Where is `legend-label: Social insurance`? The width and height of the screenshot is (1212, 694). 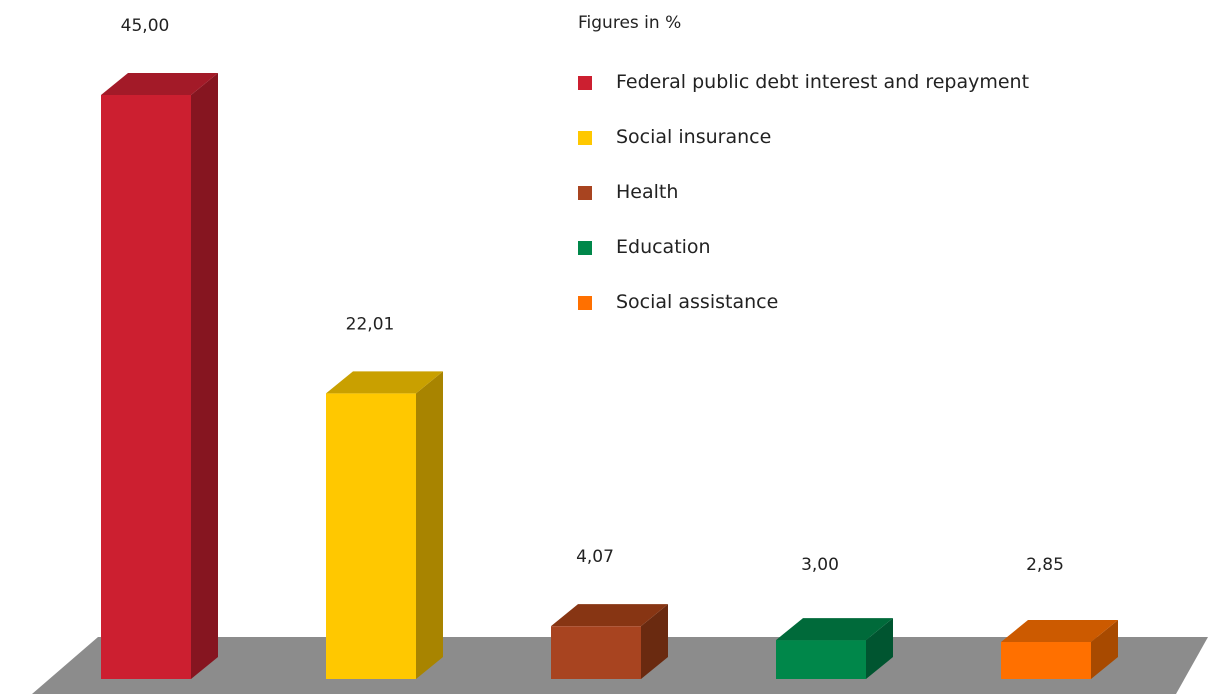
legend-label: Social insurance is located at coordinates (693, 137).